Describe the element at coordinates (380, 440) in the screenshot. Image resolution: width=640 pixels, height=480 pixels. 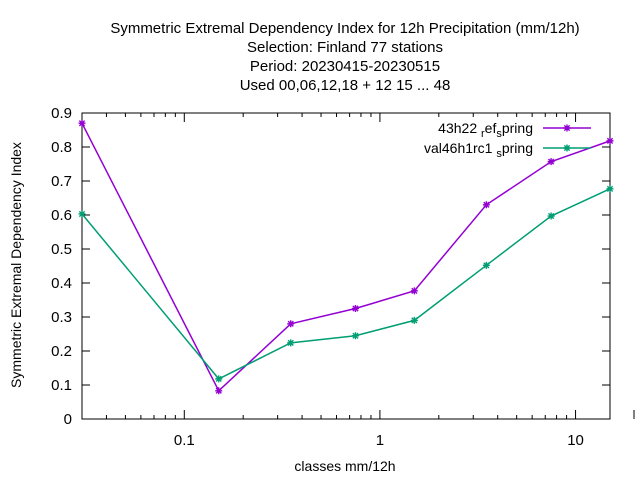
I see `x-tick-label: 1` at that location.